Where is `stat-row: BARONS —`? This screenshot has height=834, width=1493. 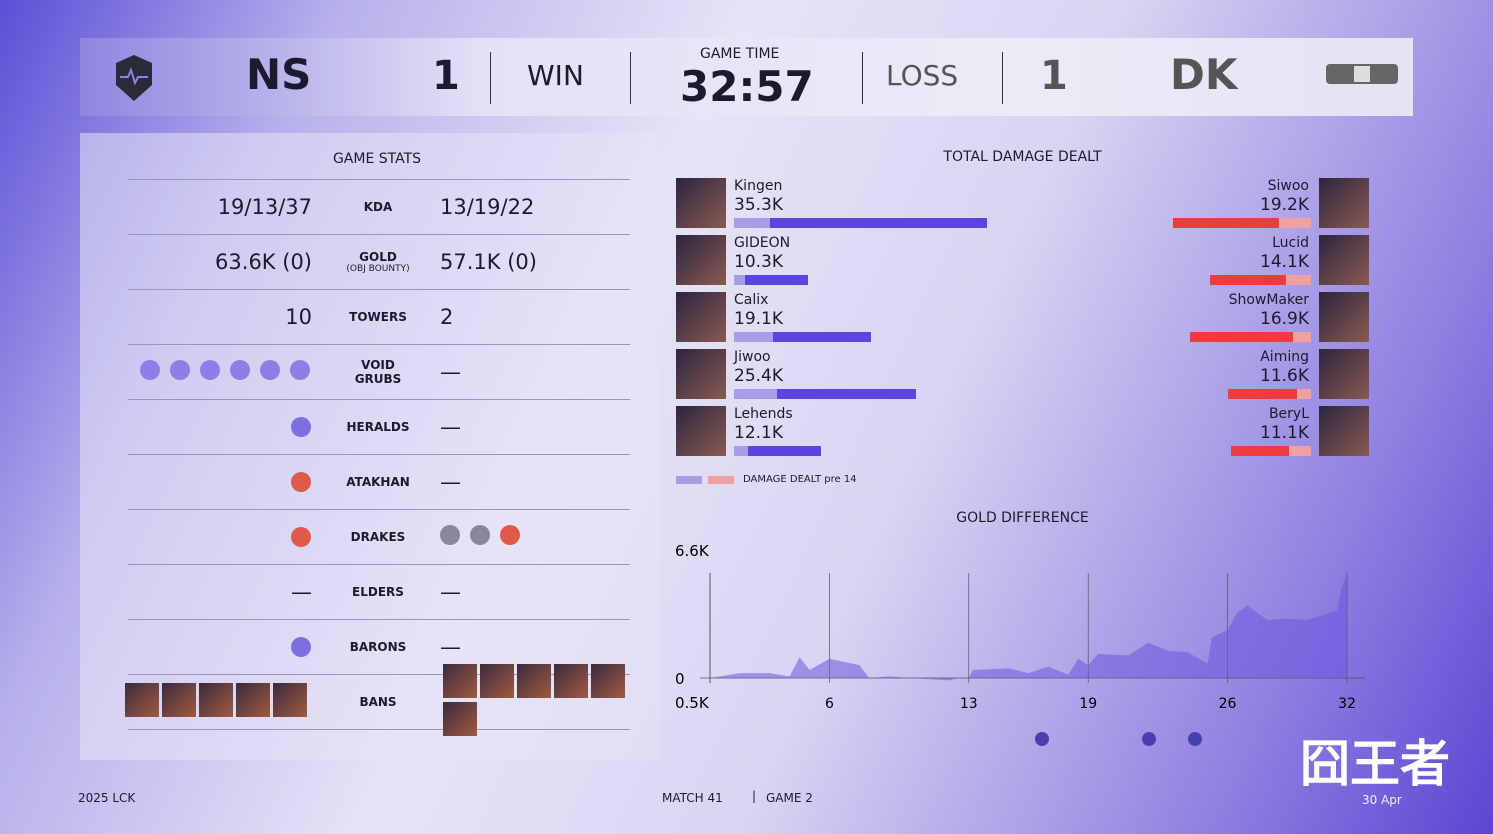 stat-row: BARONS — is located at coordinates (379, 647).